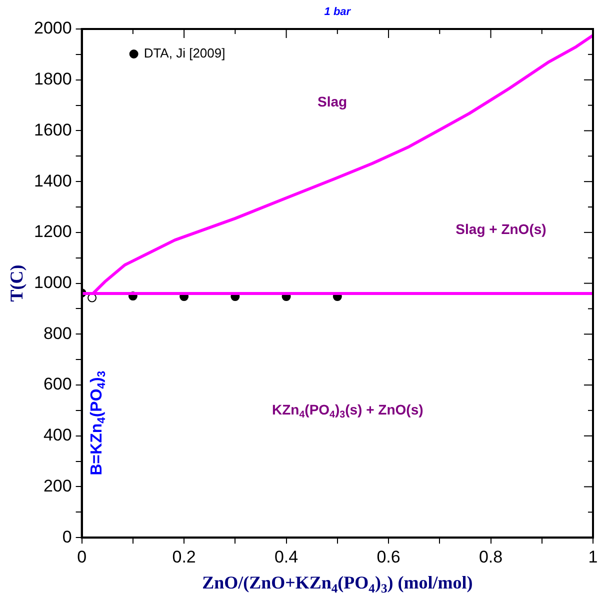  I want to click on y-tick-label: 400, so click(57, 435).